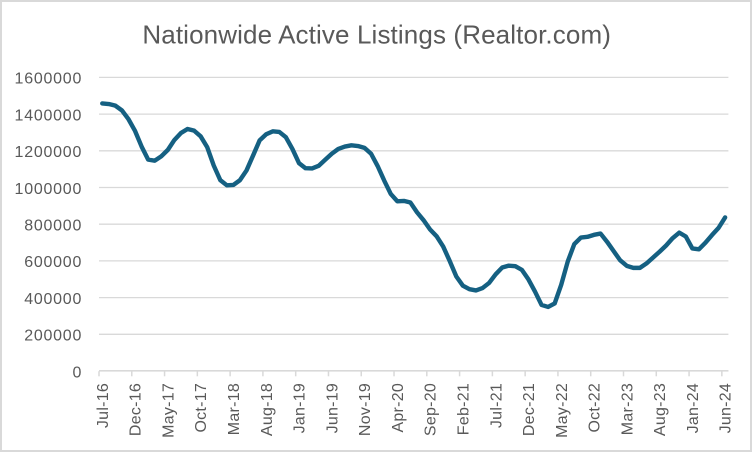  I want to click on svg-text: Apr-20, so click(398, 408).